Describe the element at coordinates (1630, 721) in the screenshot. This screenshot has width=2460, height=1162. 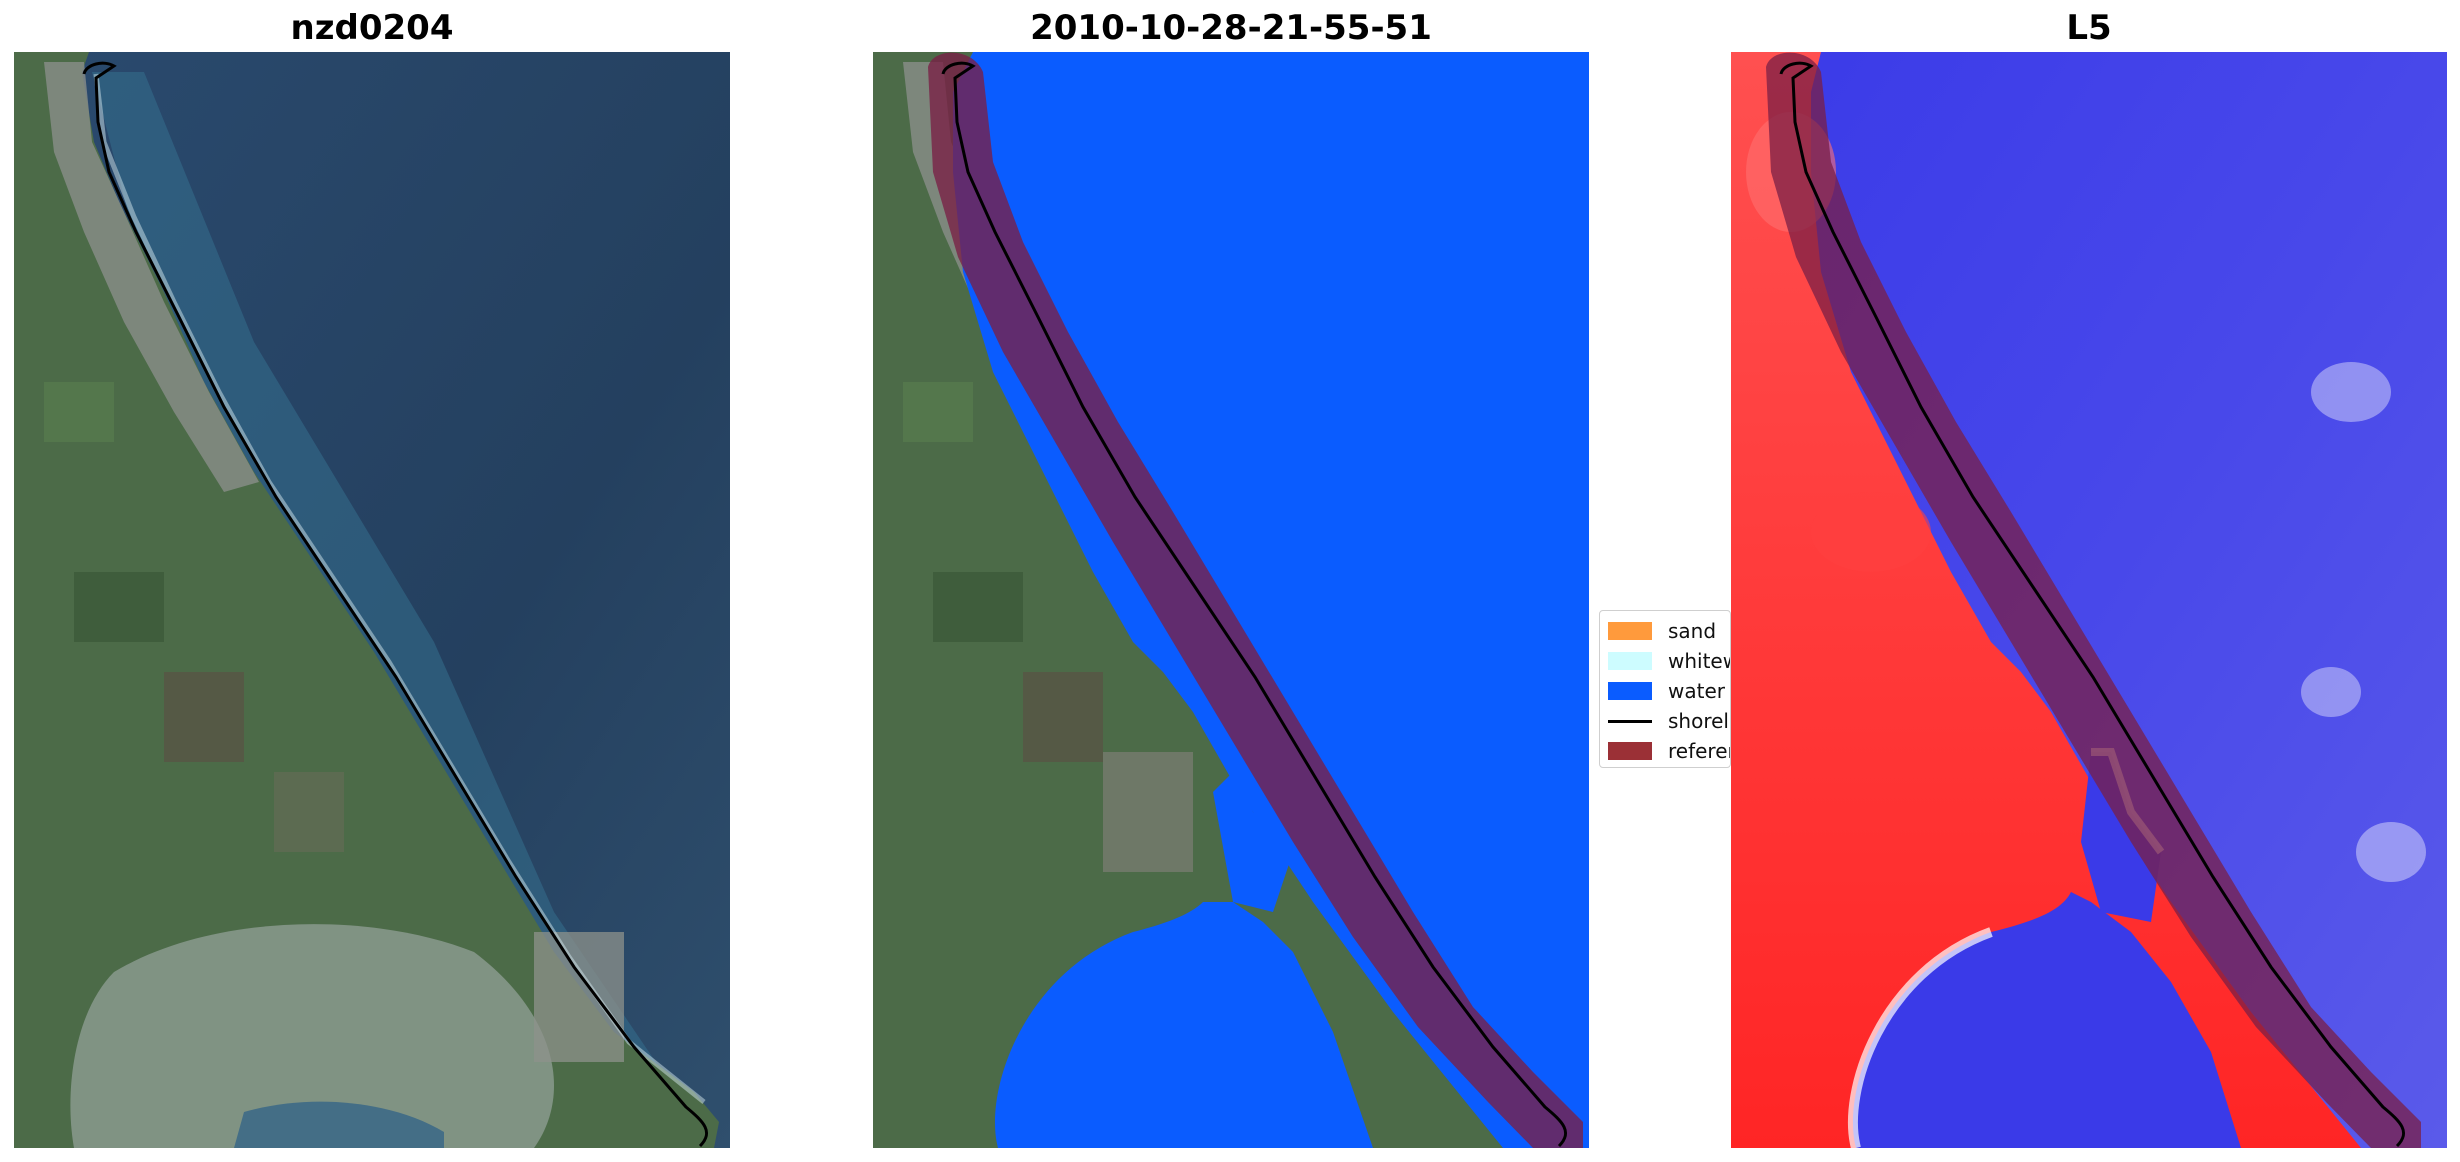
I see `shoreline-line-swatch` at that location.